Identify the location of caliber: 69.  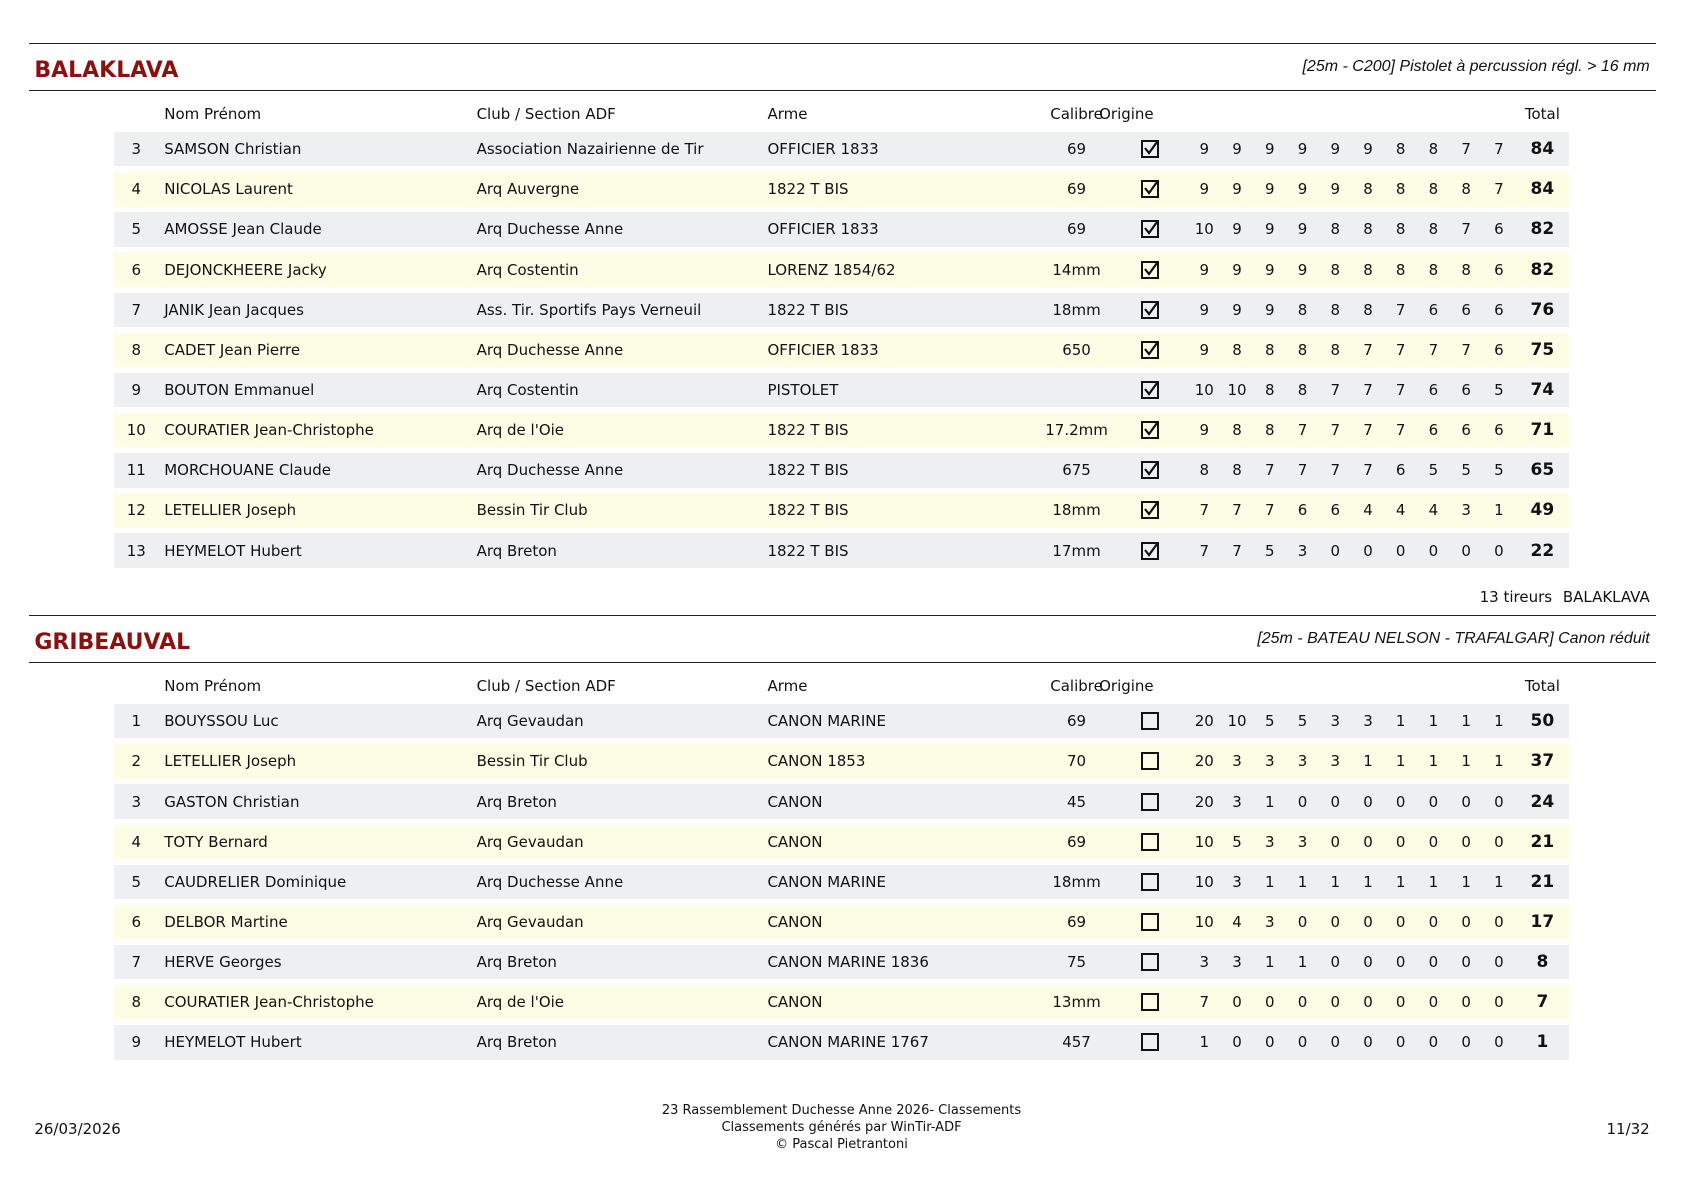
(1077, 922).